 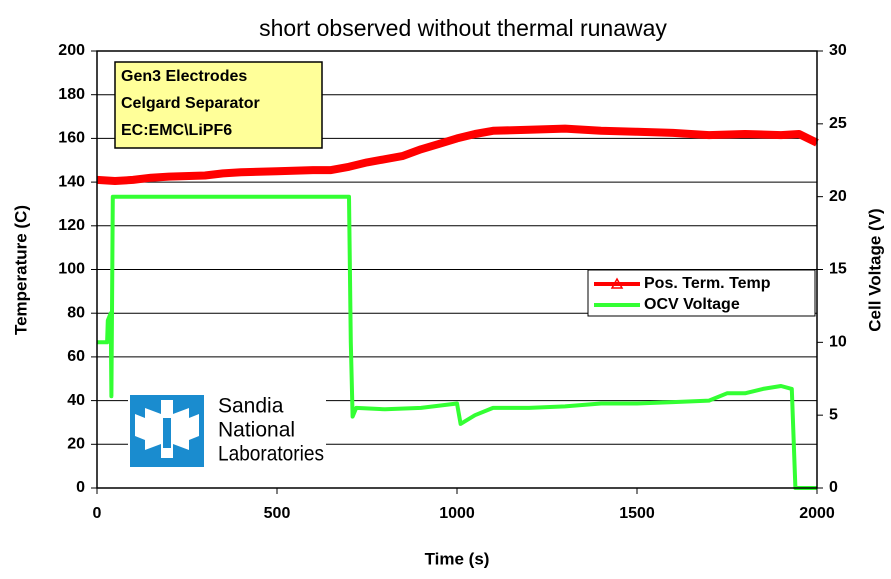 What do you see at coordinates (457, 154) in the screenshot?
I see `series-line` at bounding box center [457, 154].